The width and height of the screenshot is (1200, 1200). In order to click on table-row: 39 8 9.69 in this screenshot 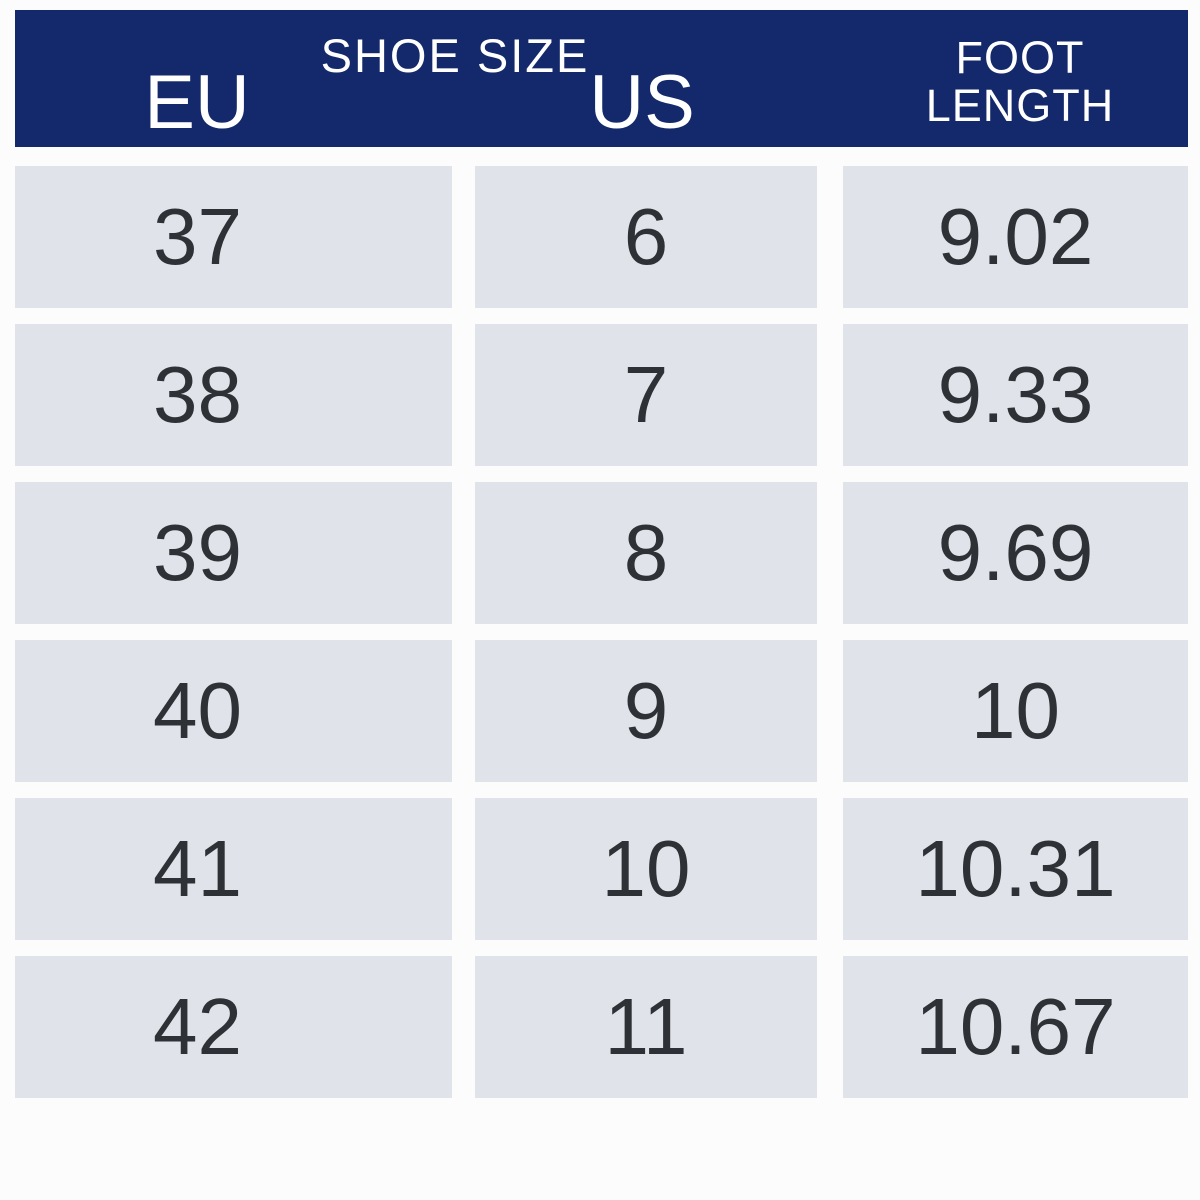, I will do `click(601, 553)`.